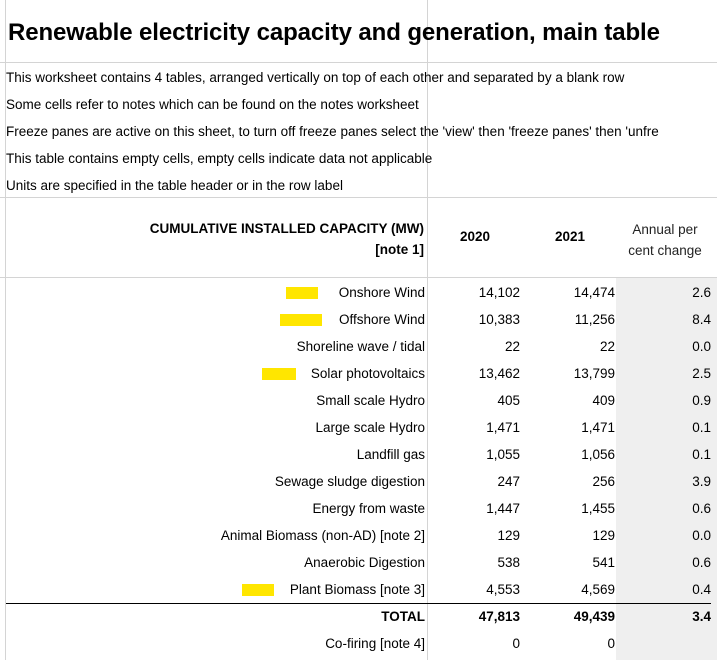 This screenshot has width=717, height=660. What do you see at coordinates (370, 400) in the screenshot?
I see `row-label: Small scale Hydro` at bounding box center [370, 400].